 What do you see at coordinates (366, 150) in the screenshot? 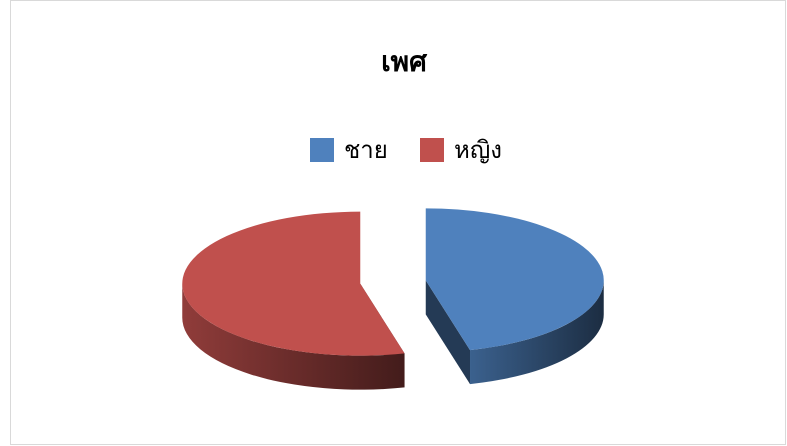
I see `legend-label: ชาย` at bounding box center [366, 150].